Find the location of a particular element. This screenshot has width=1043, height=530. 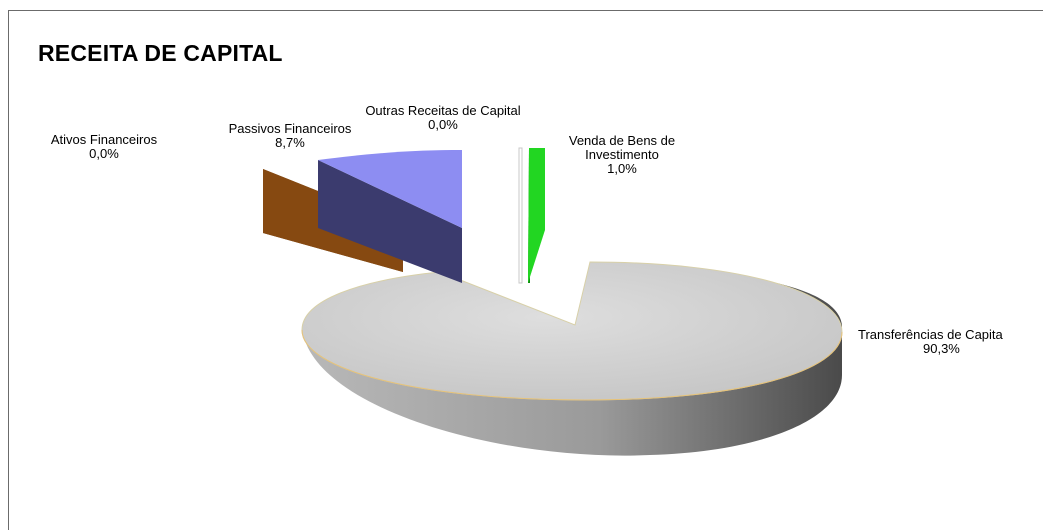

slice-outras-receitas is located at coordinates (520, 215).